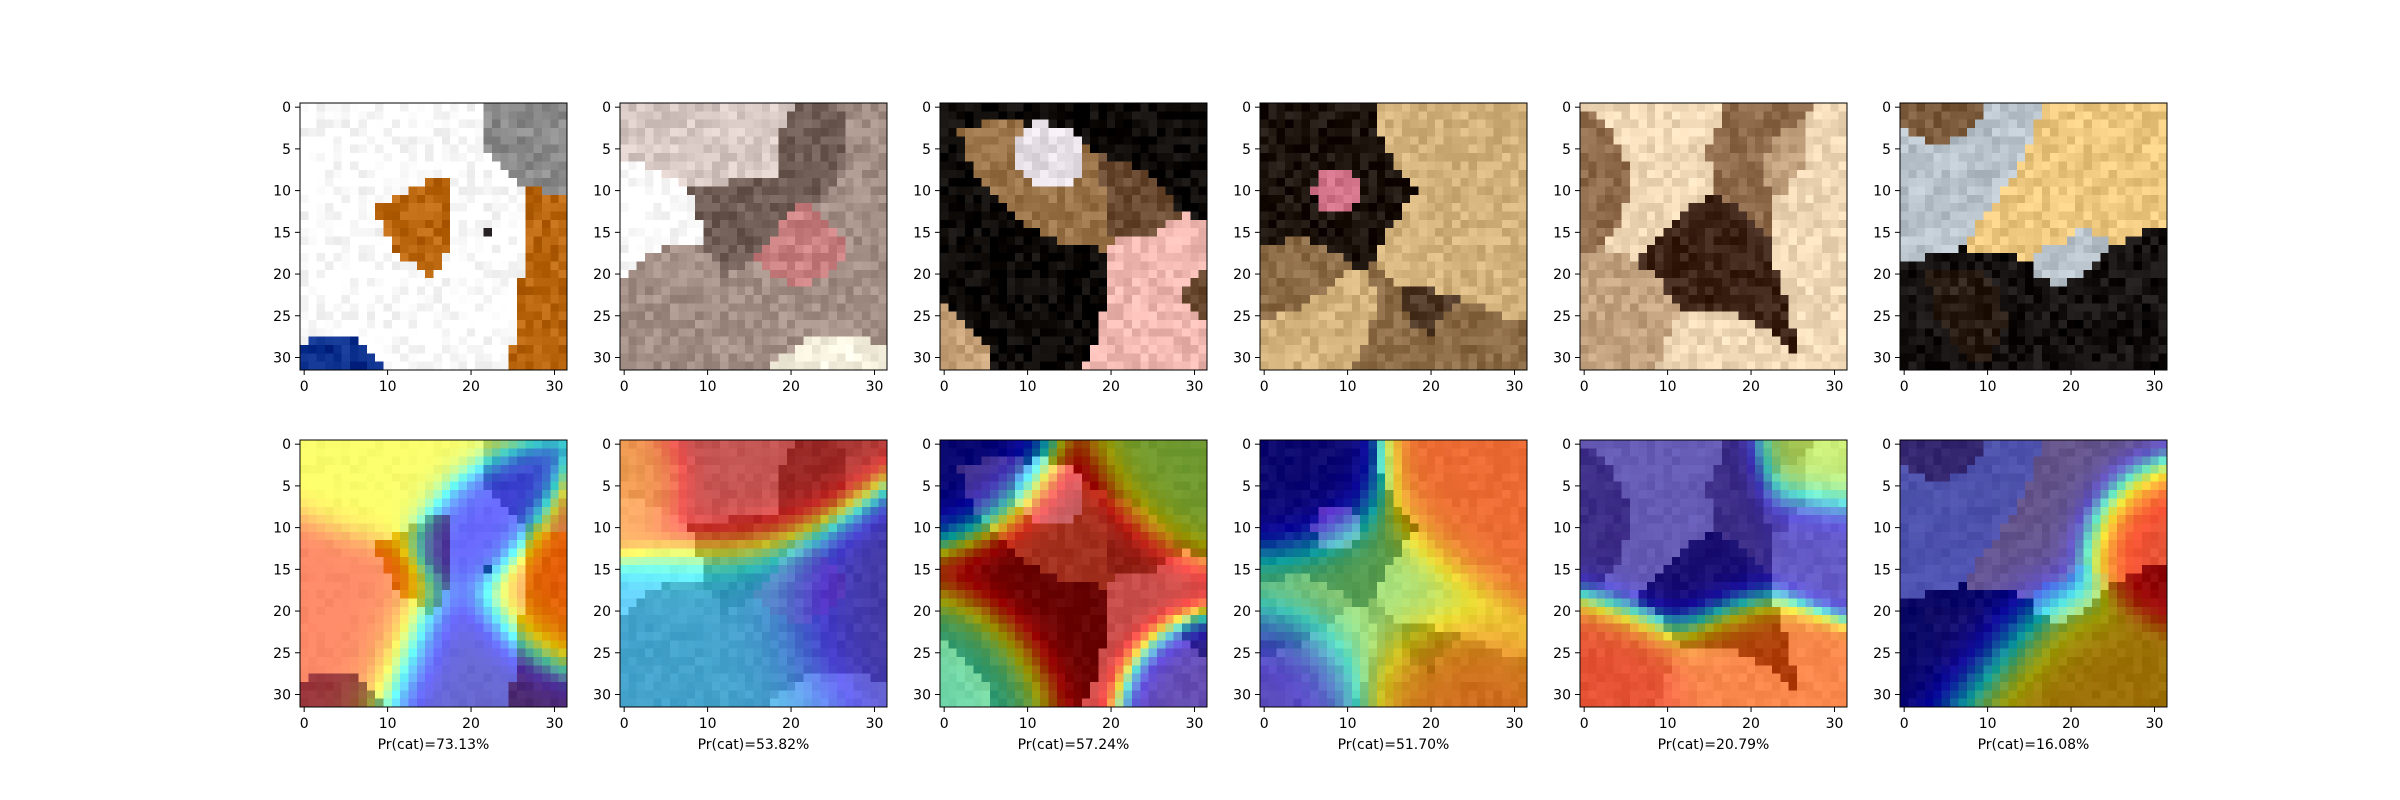  What do you see at coordinates (434, 745) in the screenshot?
I see `probability-caption: Pr(cat)=73.13%` at bounding box center [434, 745].